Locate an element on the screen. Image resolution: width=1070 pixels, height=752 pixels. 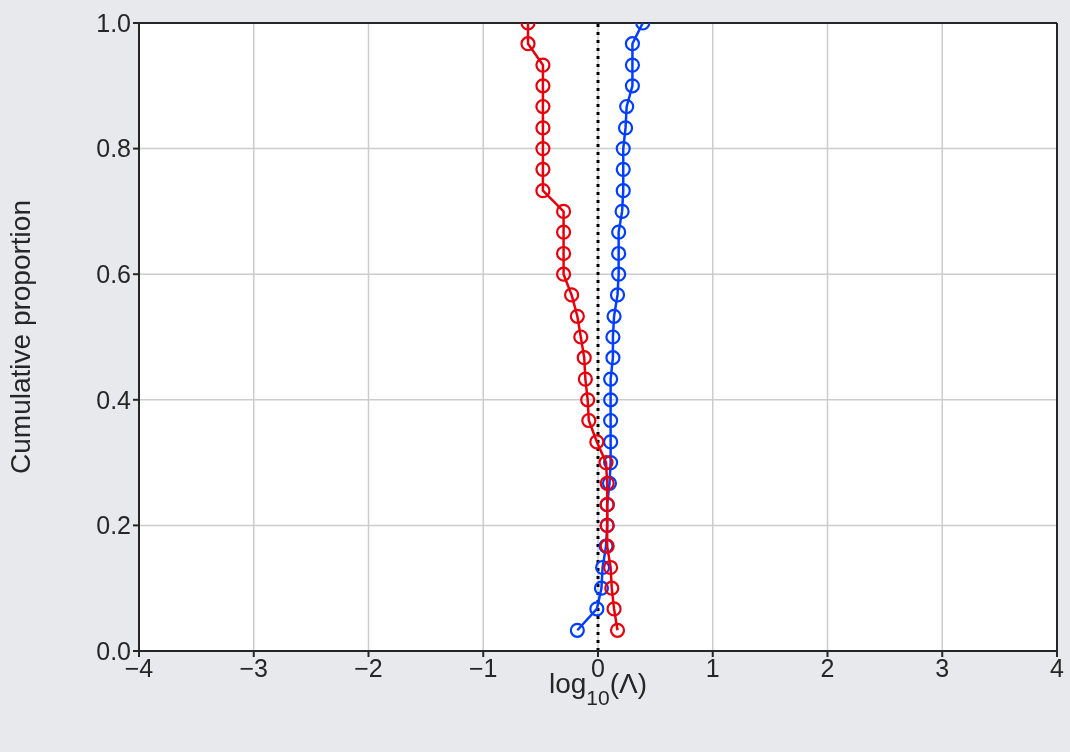
y-tick-label: 0.4 is located at coordinates (114, 399).